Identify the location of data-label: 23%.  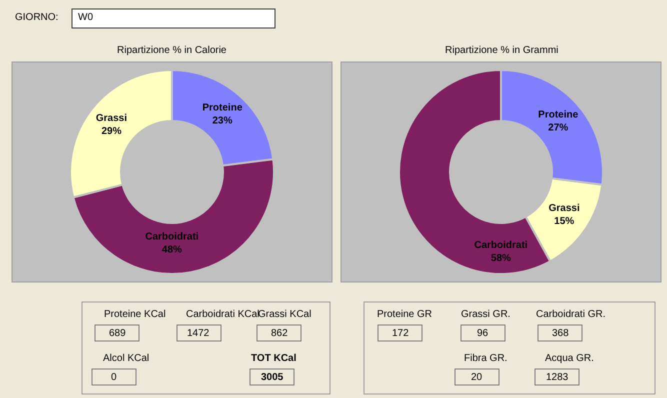
(222, 121).